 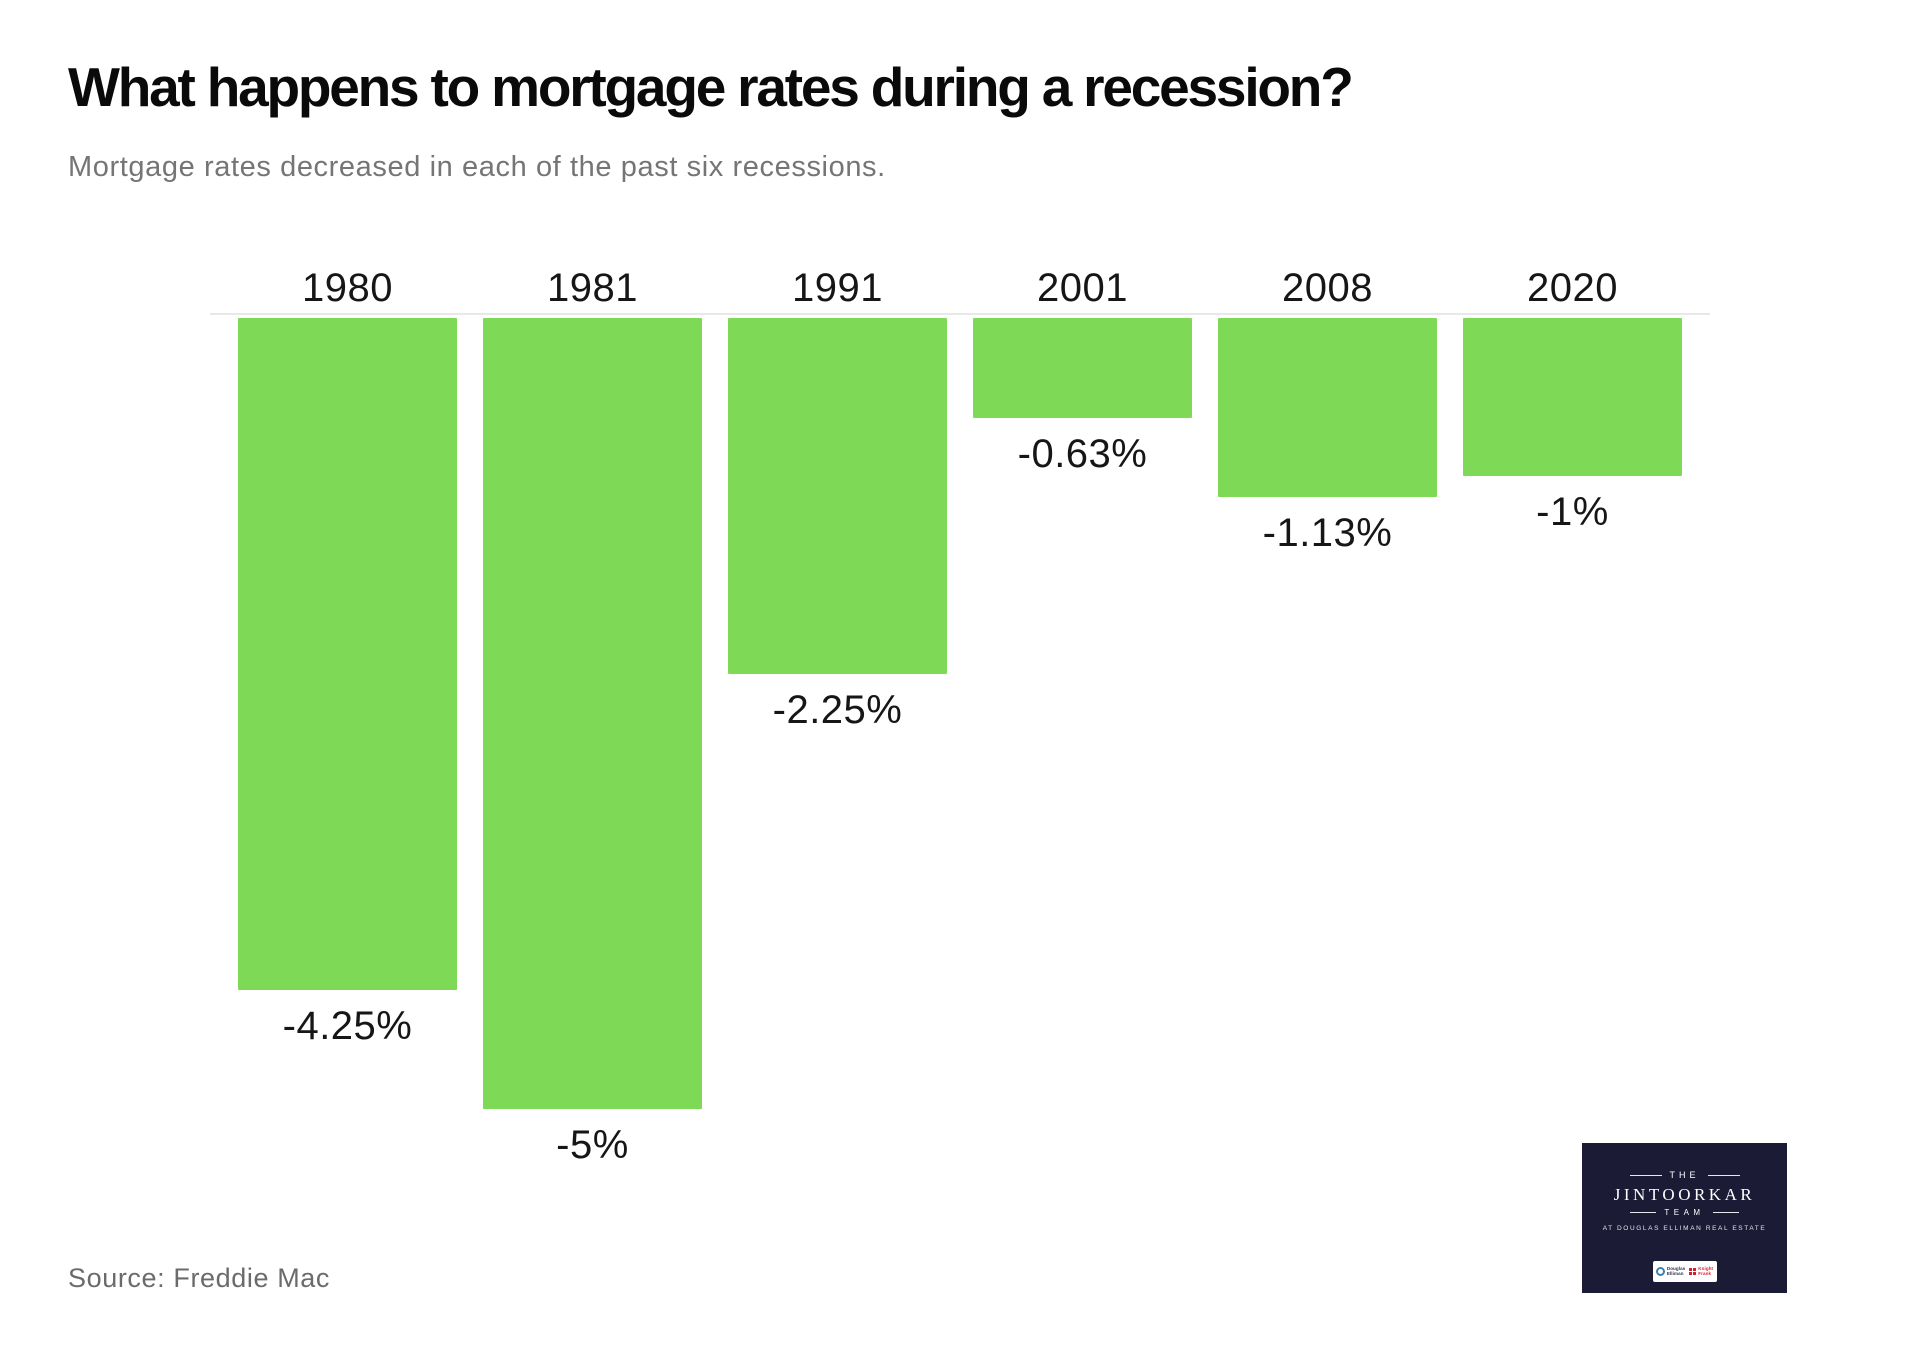 I want to click on source-text: Source: Freddie Mac, so click(x=199, y=1278).